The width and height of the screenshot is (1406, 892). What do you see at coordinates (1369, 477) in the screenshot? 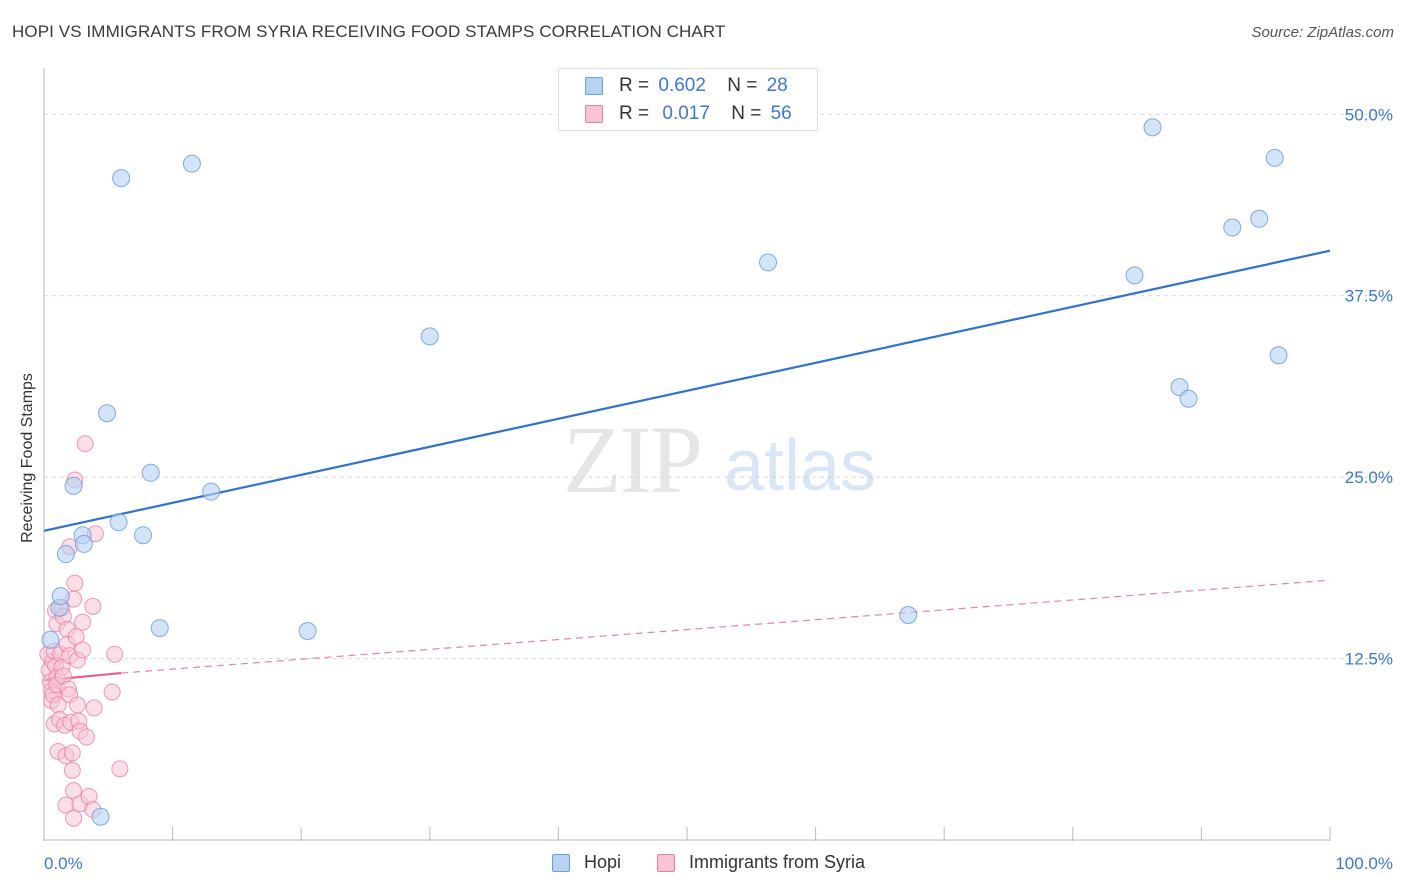
I see `y-tick-label: 25.0%` at bounding box center [1369, 477].